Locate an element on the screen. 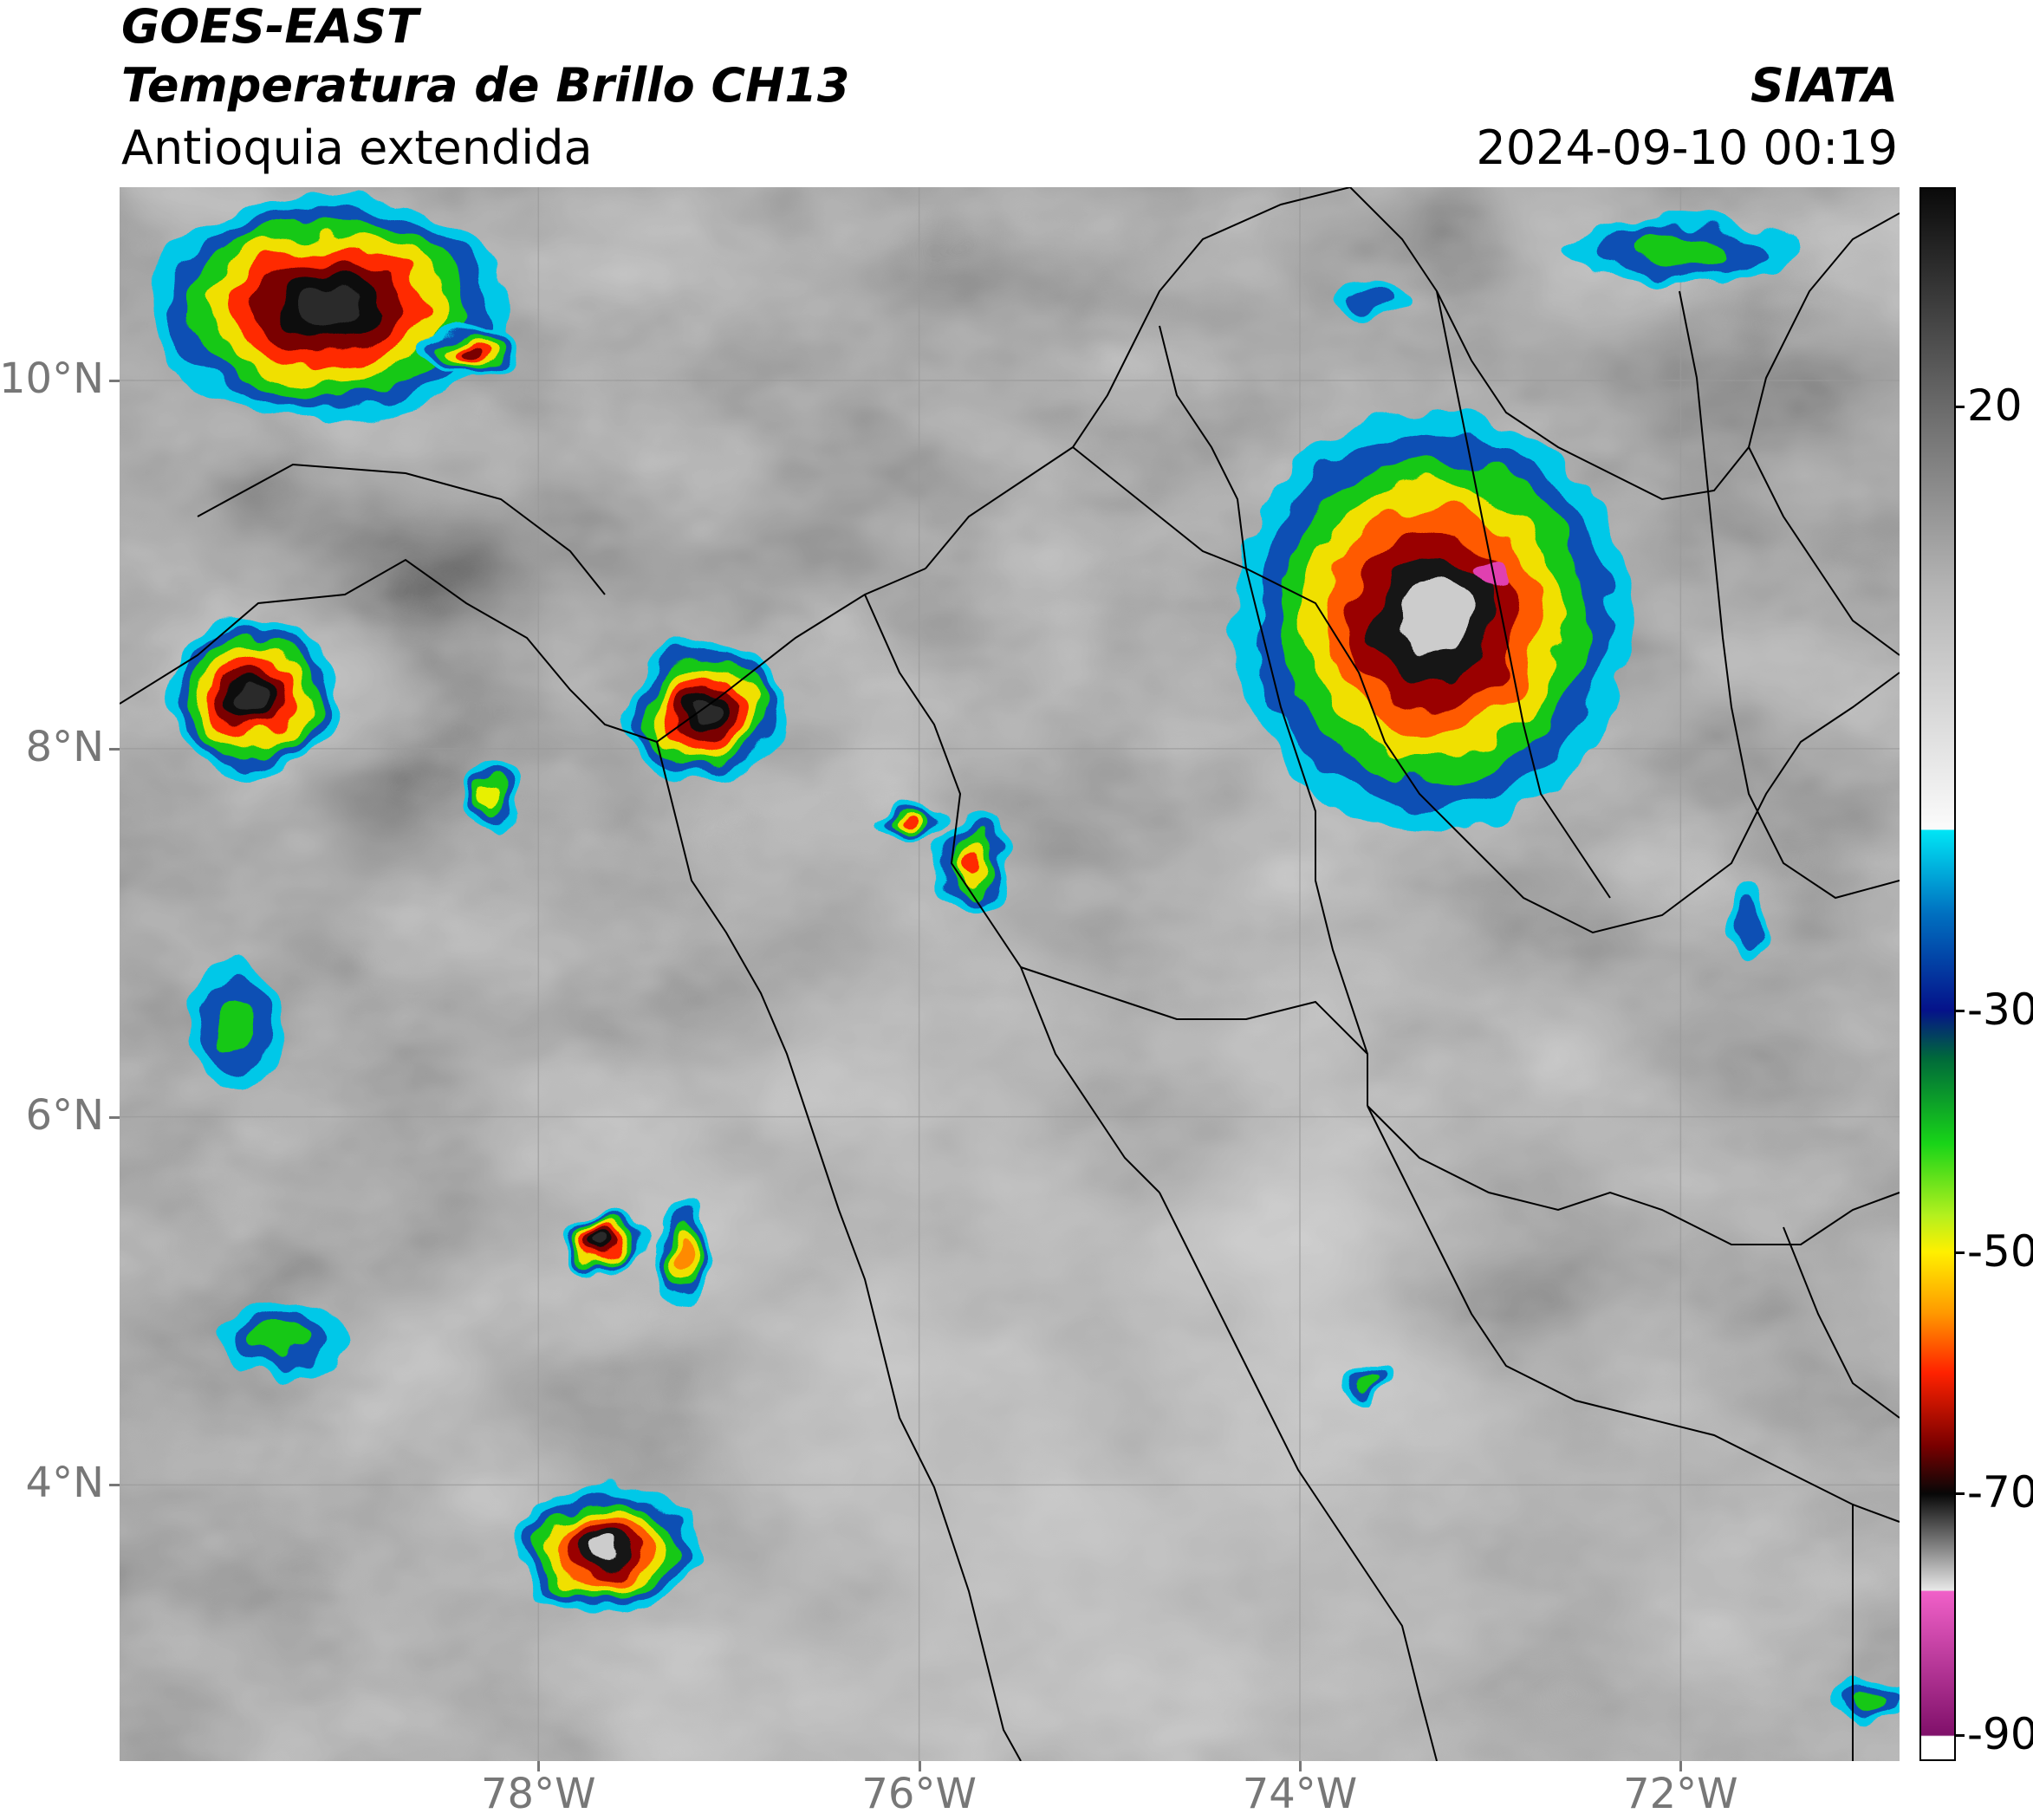 This screenshot has width=2033, height=1820. lat-tick-label: 10°N is located at coordinates (52, 379).